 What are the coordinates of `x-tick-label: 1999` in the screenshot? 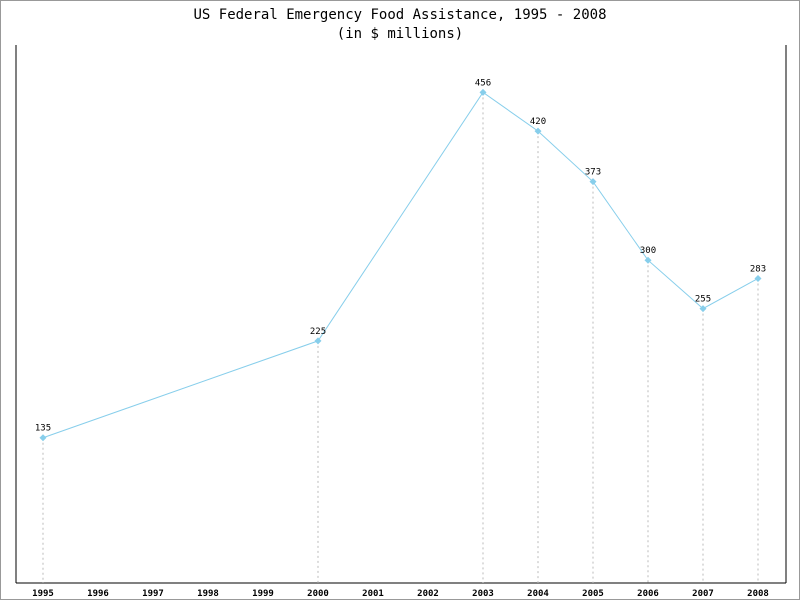 It's located at (263, 594).